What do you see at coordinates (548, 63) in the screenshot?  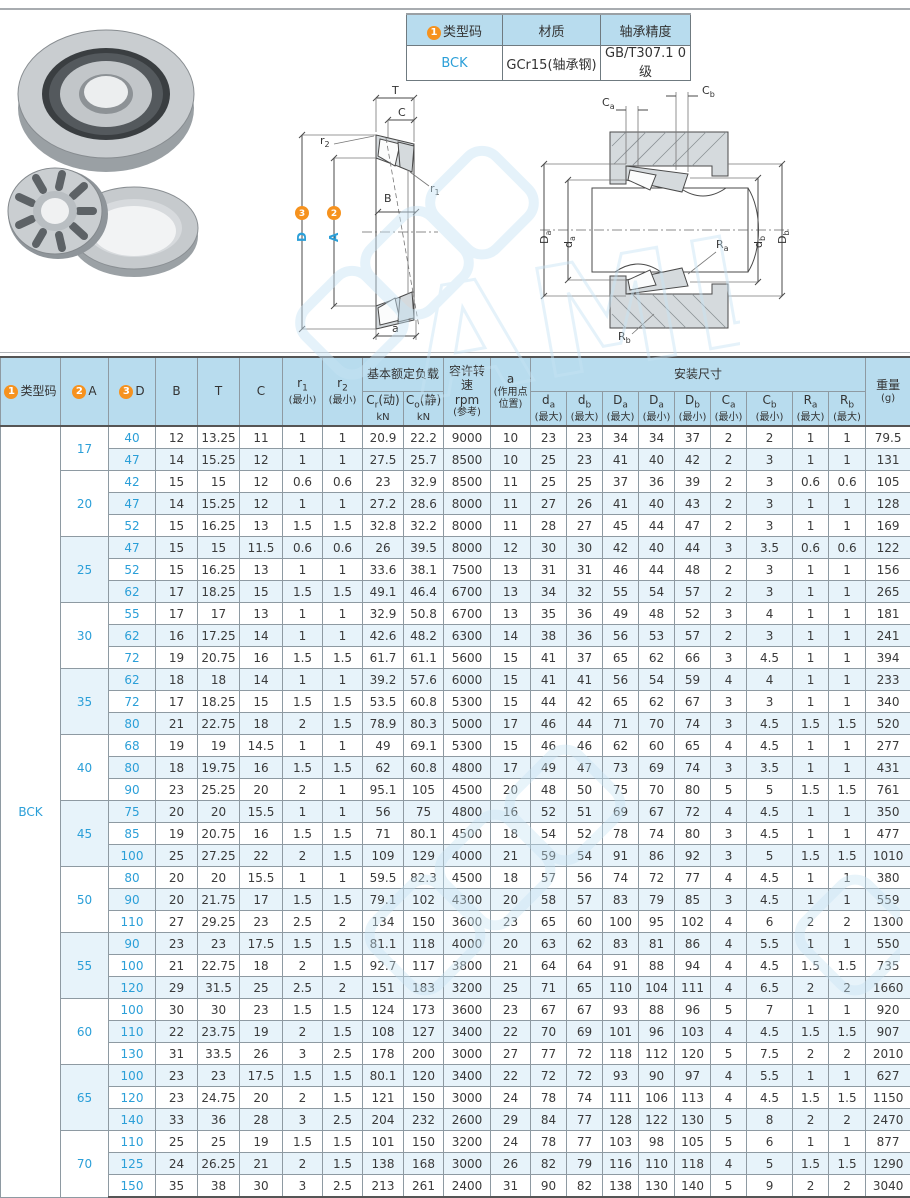 I see `spec-value-row: BCK GCr15(轴承钢) GB/T307.1 0级` at bounding box center [548, 63].